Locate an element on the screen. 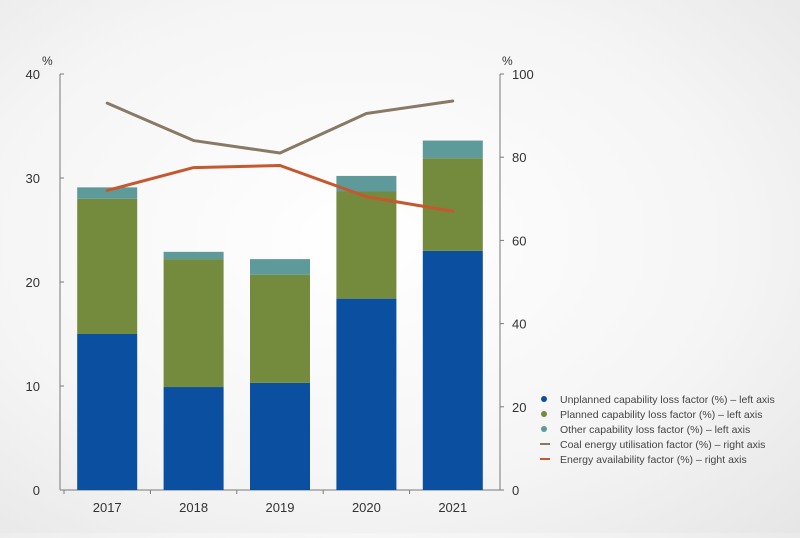  coal-utilisation-line is located at coordinates (280, 127).